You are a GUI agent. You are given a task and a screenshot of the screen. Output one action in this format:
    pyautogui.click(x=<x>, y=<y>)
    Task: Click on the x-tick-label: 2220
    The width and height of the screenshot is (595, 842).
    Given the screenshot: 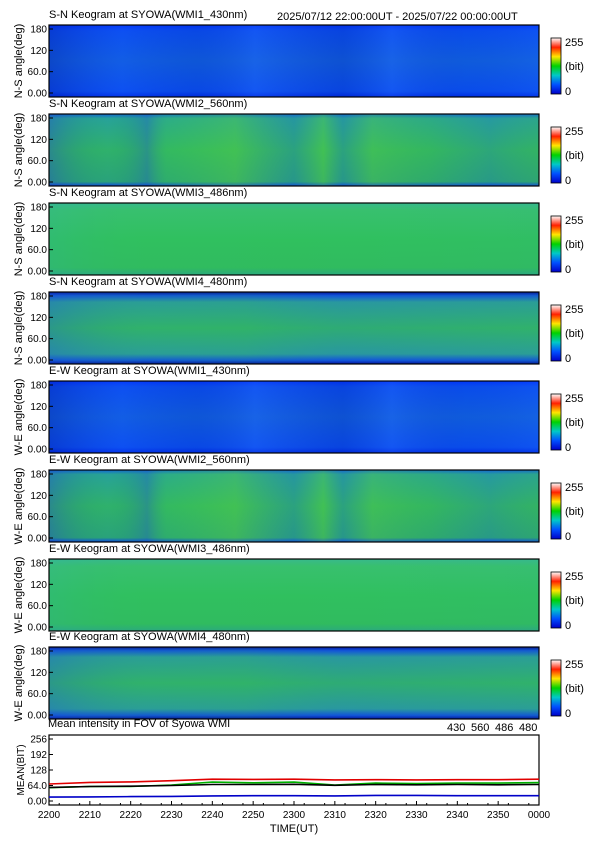 What is the action you would take?
    pyautogui.click(x=131, y=815)
    